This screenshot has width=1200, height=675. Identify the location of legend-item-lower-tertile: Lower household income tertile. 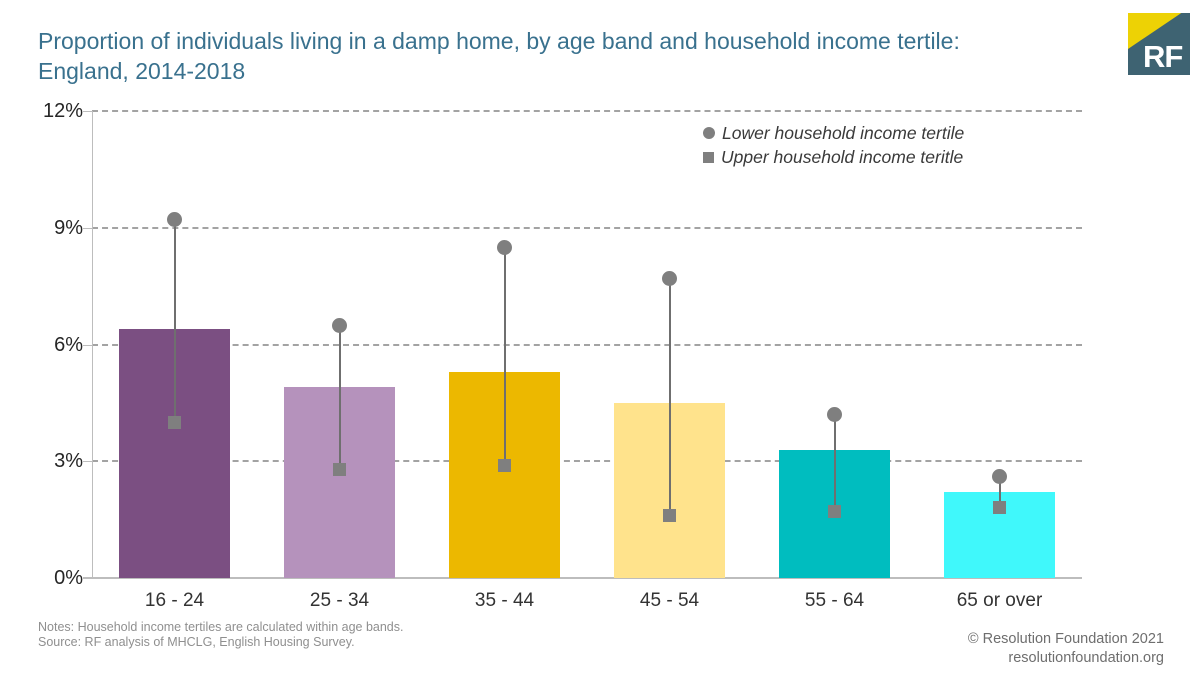
(833, 133).